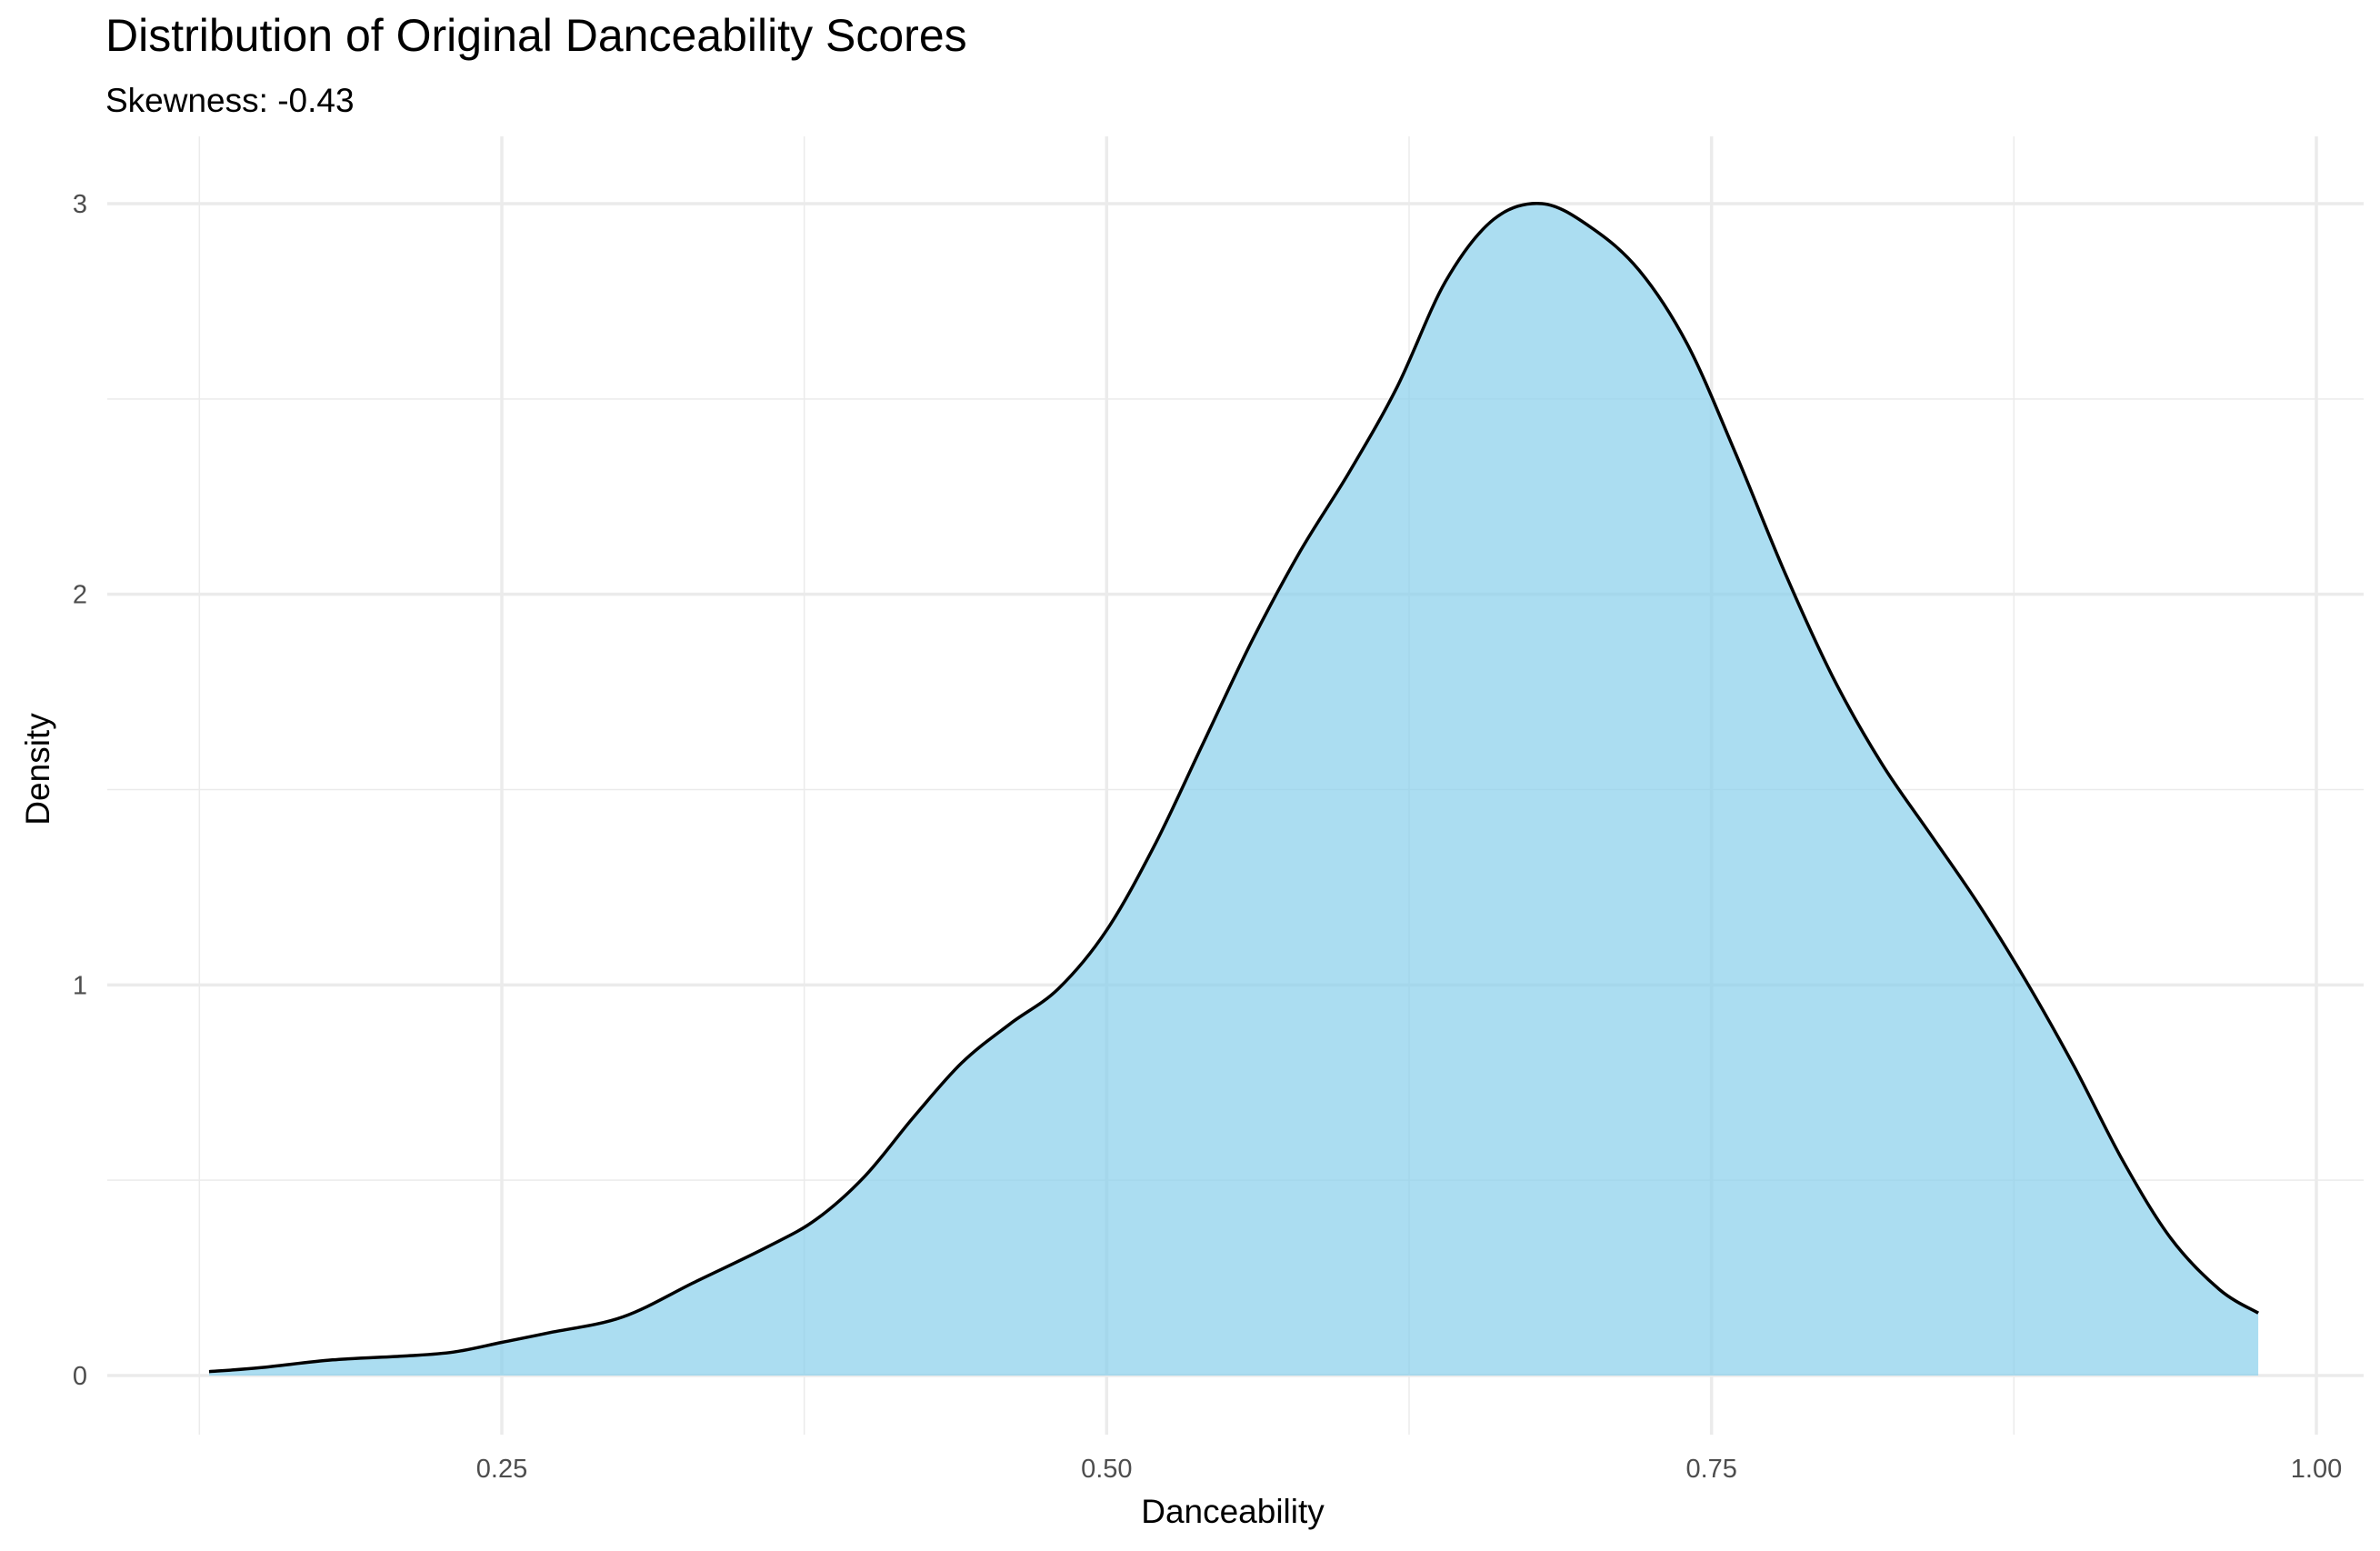  What do you see at coordinates (1710, 1469) in the screenshot?
I see `x-tick-label: 0.75` at bounding box center [1710, 1469].